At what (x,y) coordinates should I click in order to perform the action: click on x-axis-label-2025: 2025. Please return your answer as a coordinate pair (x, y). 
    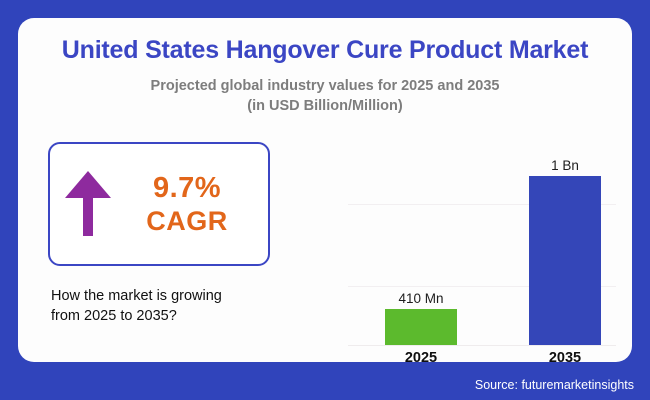
    Looking at the image, I should click on (421, 358).